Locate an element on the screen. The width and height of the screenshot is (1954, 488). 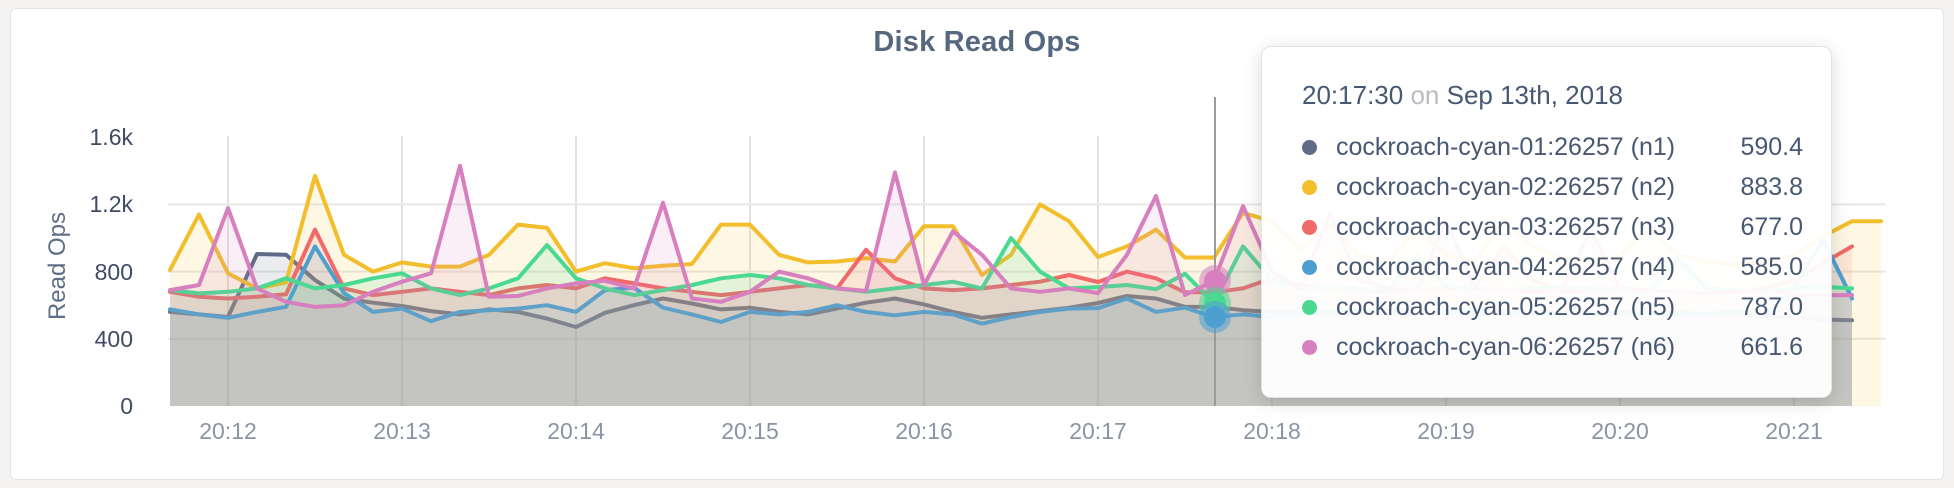
series-value: 590.4 is located at coordinates (1771, 146).